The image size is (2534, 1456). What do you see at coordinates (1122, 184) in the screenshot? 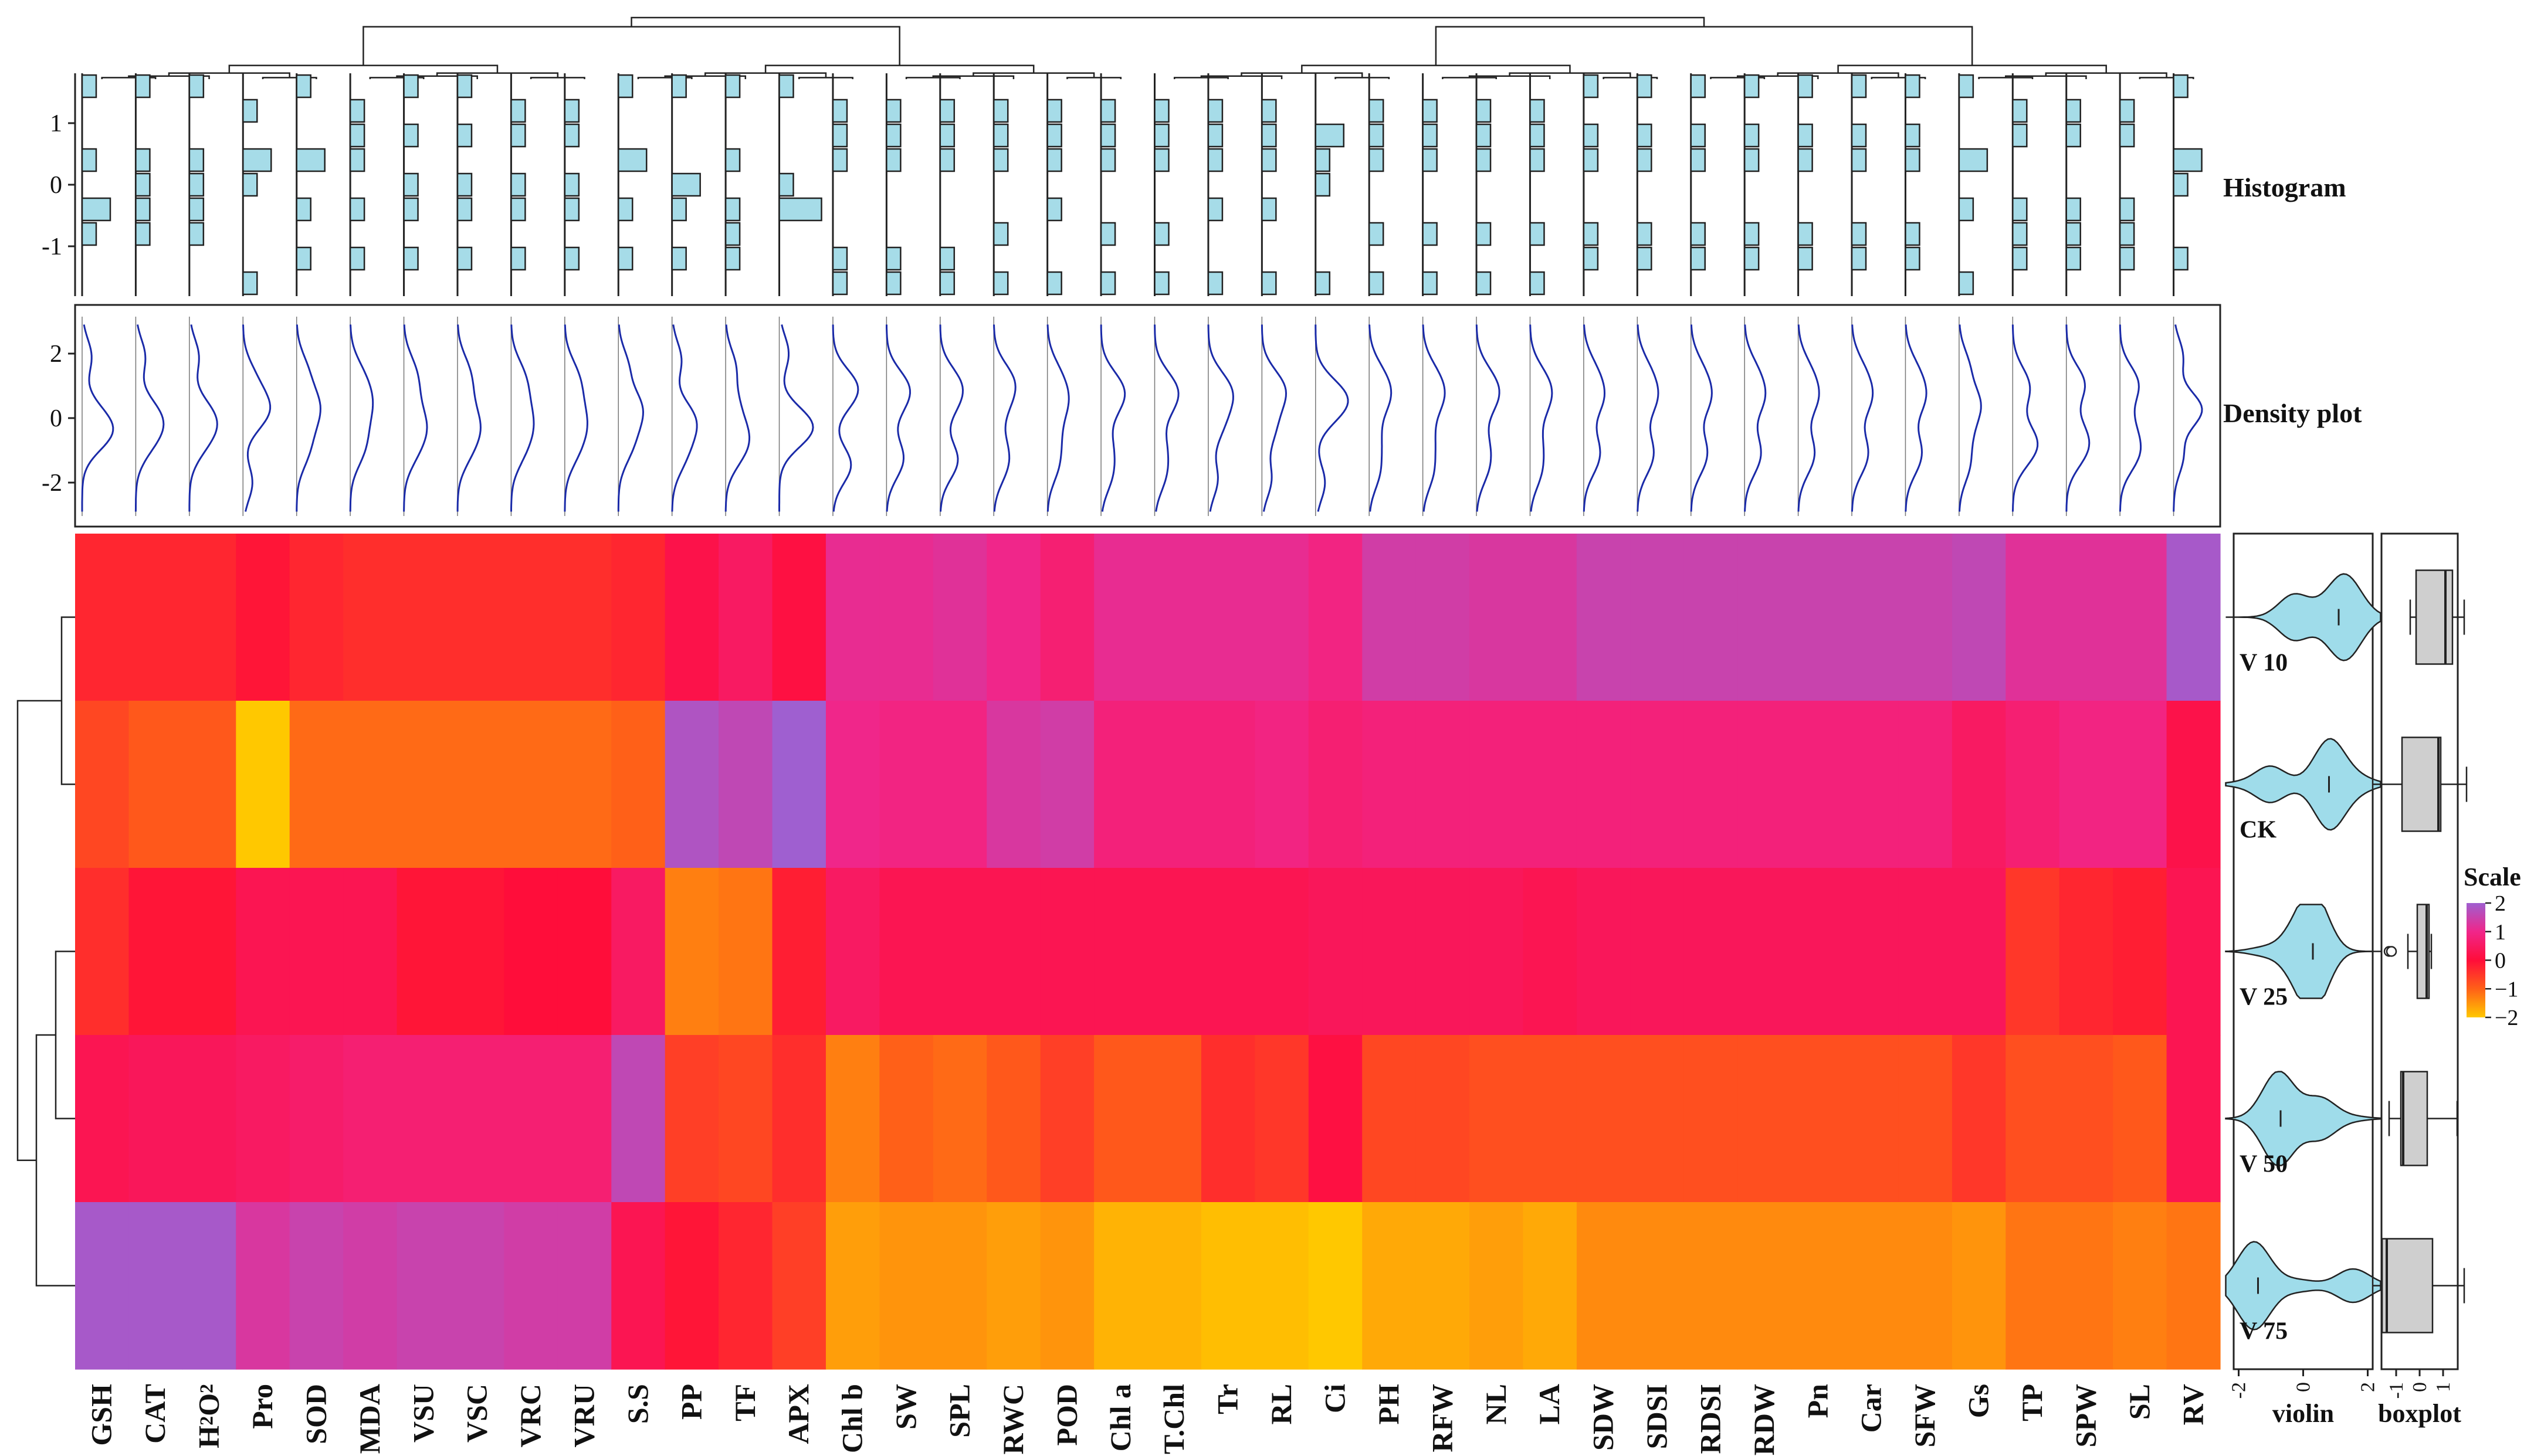
I see `histogram-panel: 1 0 -1` at bounding box center [1122, 184].